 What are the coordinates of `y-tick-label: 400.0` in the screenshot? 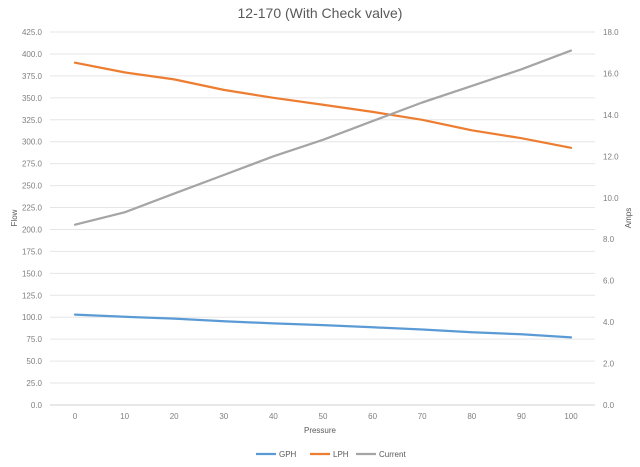 It's located at (32, 54).